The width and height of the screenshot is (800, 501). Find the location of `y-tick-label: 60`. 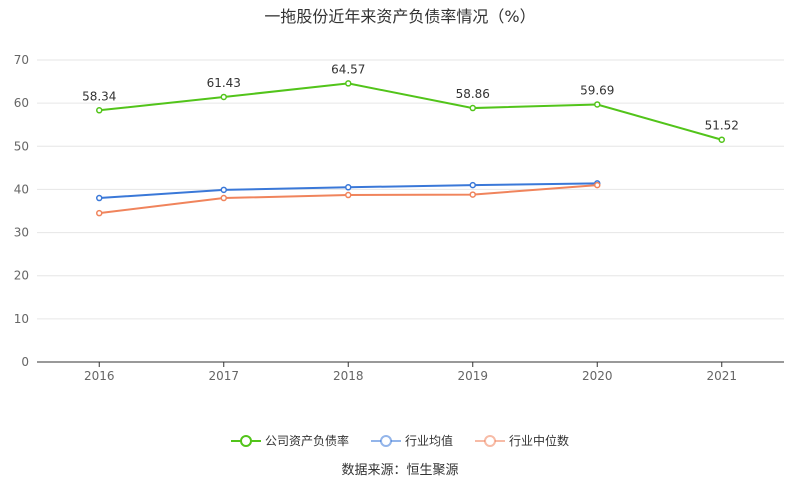

y-tick-label: 60 is located at coordinates (21, 103).